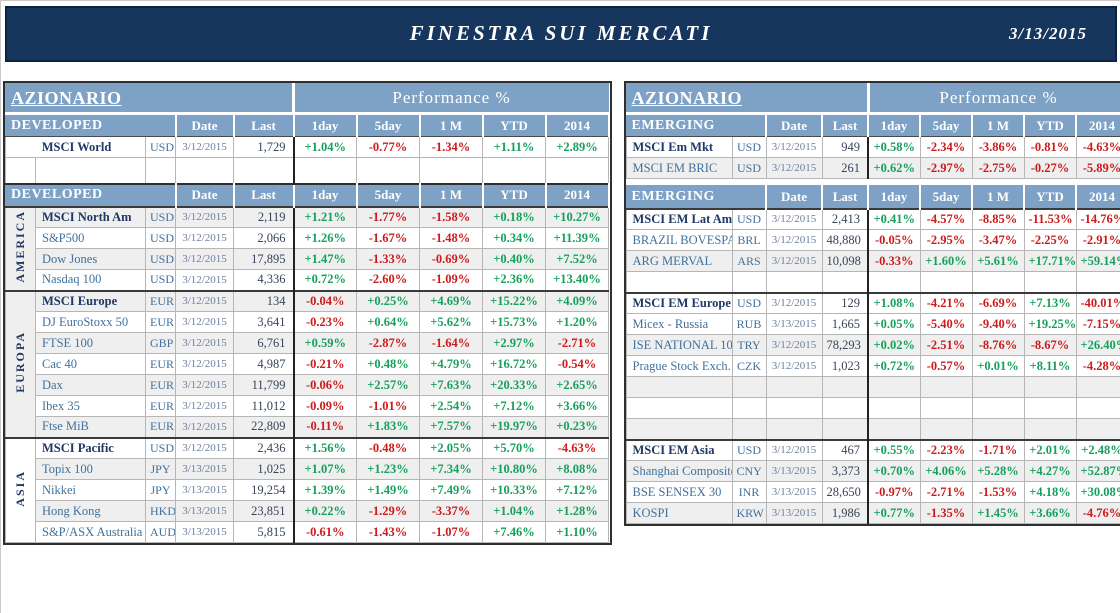 This screenshot has width=1120, height=613. Describe the element at coordinates (264, 280) in the screenshot. I see `cell-last: 4,336` at that location.